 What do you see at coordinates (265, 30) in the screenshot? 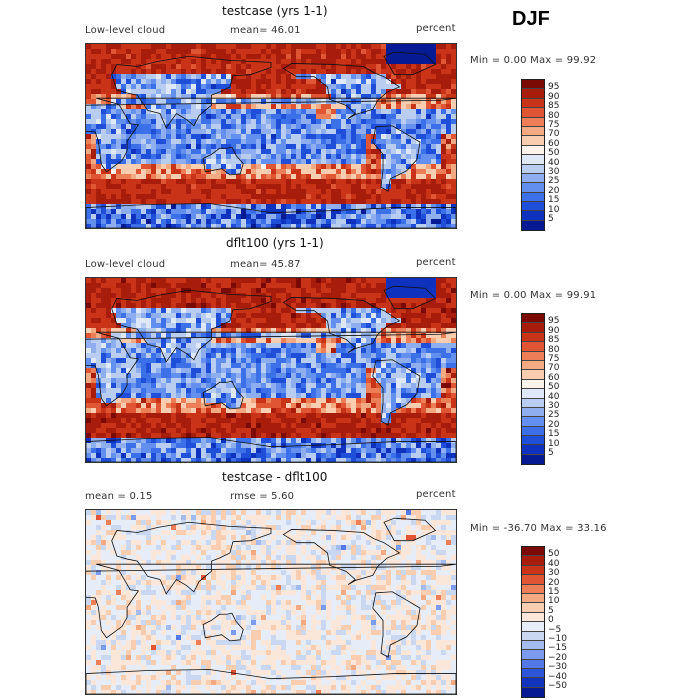
I see `panel-1-mean: mean= 46.01` at bounding box center [265, 30].